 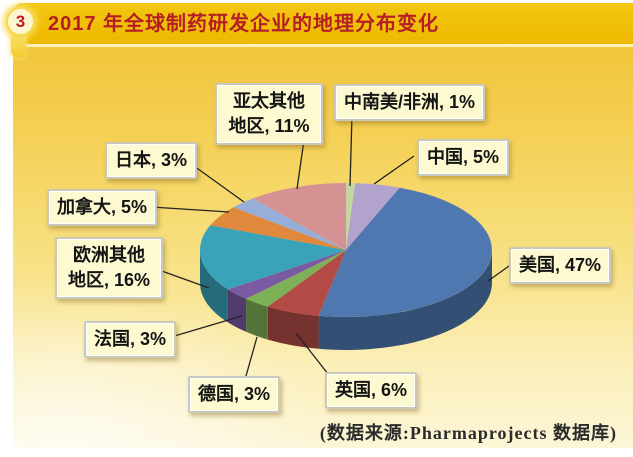 What do you see at coordinates (468, 433) in the screenshot?
I see `data-source-note: (数据来源:Pharmaprojects 数据库)` at bounding box center [468, 433].